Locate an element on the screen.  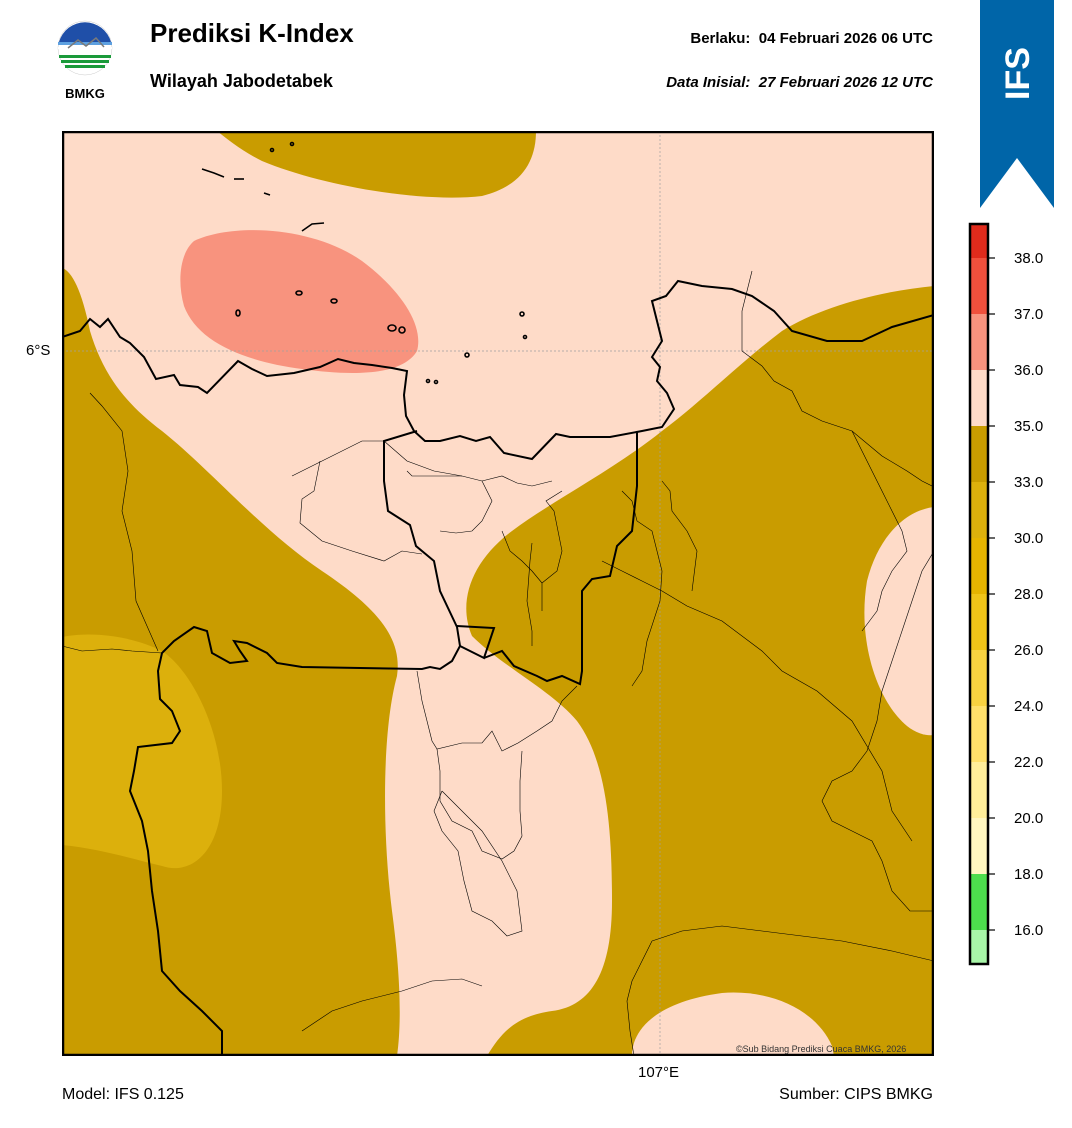
colorbar-tick-label: 36.0 is located at coordinates (1028, 370).